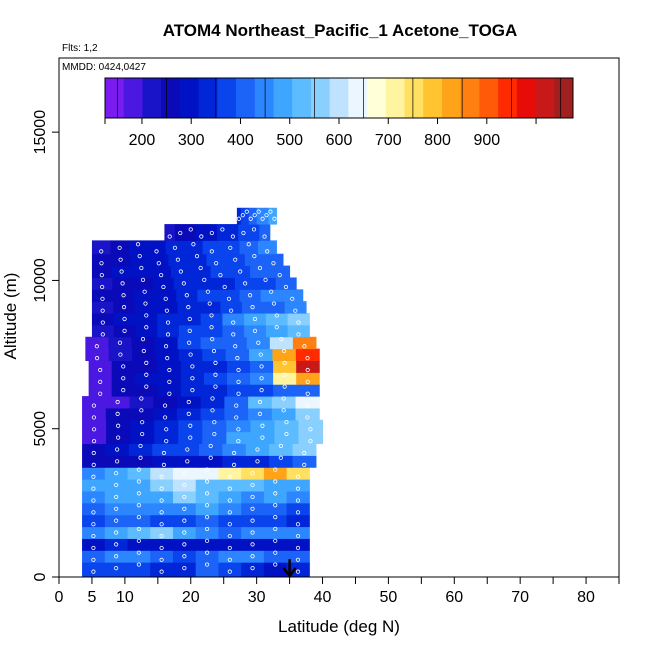  I want to click on colorbar-tick-label: 200, so click(142, 140).